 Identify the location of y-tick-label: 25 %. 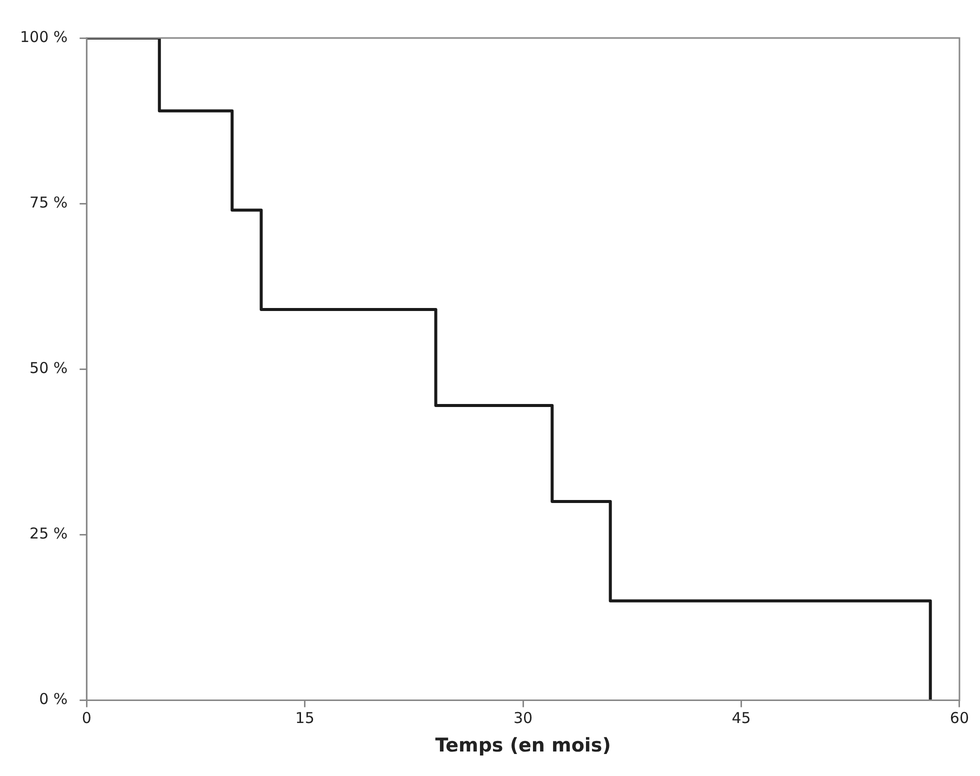
(49, 533).